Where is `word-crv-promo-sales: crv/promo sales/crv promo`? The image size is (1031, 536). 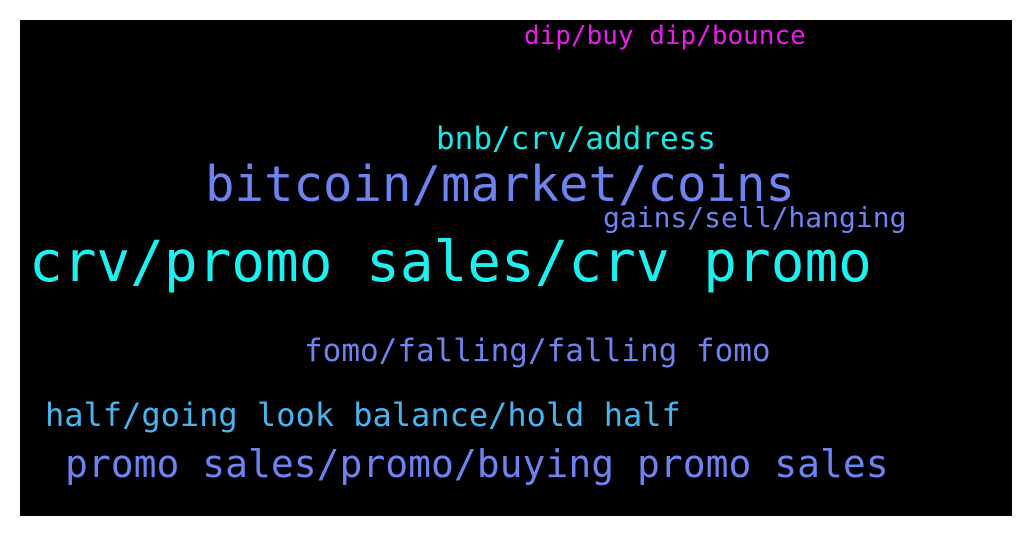 word-crv-promo-sales: crv/promo sales/crv promo is located at coordinates (450, 262).